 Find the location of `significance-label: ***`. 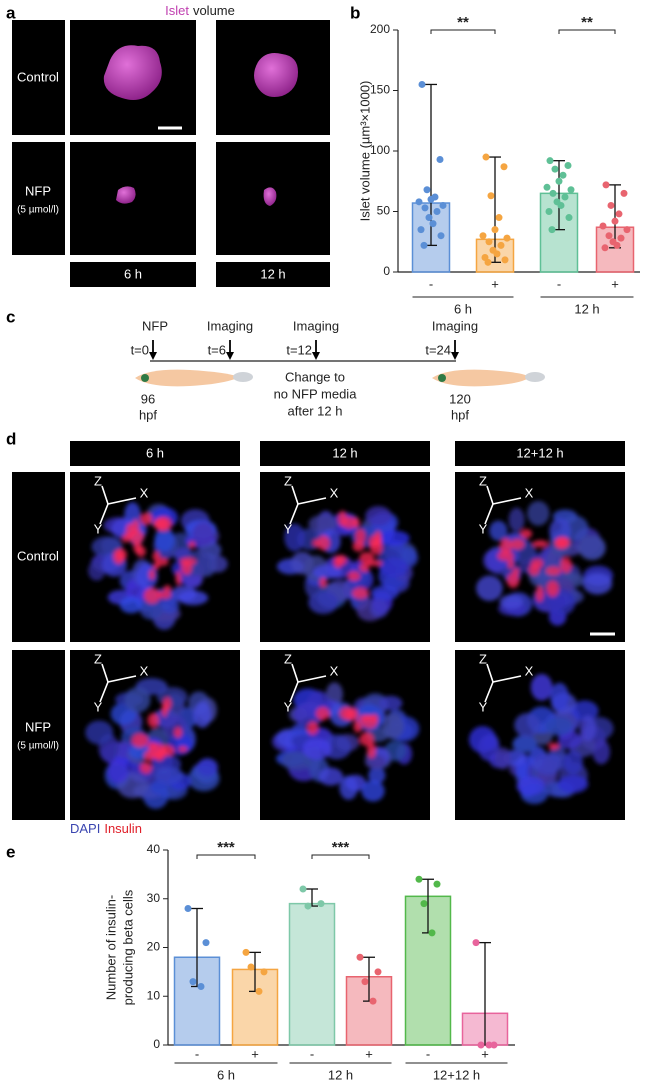

significance-label: *** is located at coordinates (341, 847).